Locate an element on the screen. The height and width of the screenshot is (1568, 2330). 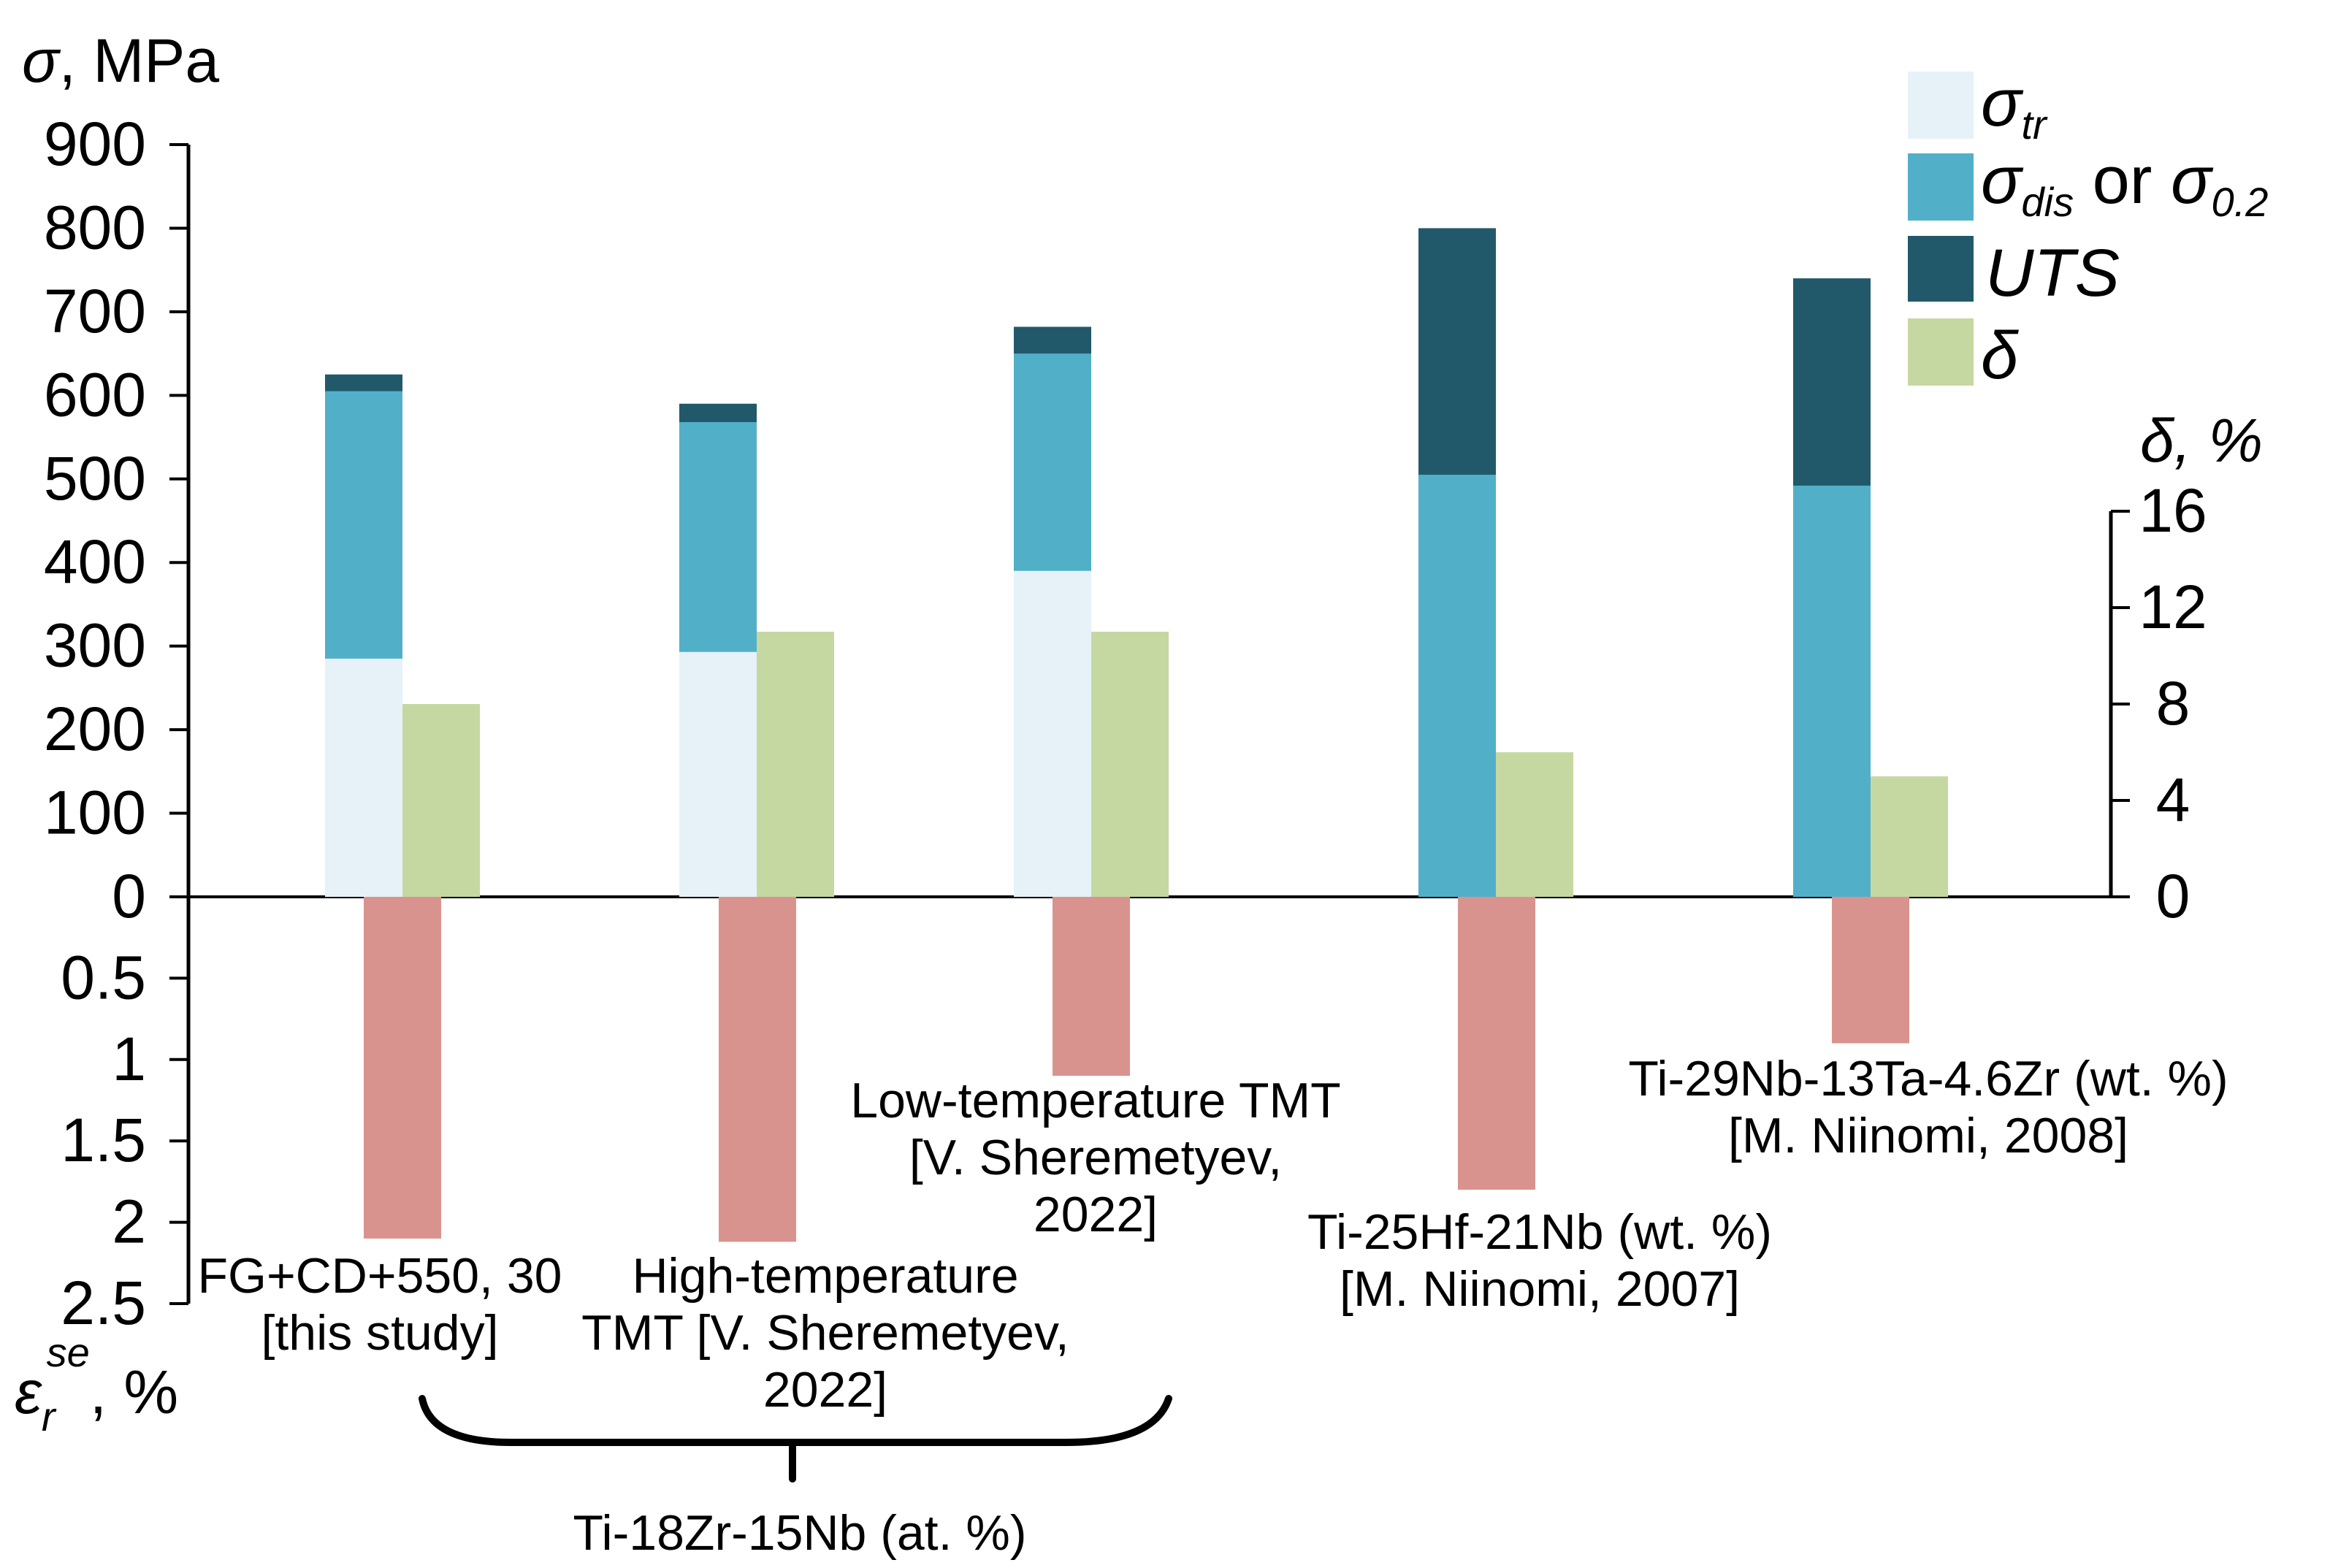
legend-label-sigma-tr: σtr is located at coordinates (2014, 107).